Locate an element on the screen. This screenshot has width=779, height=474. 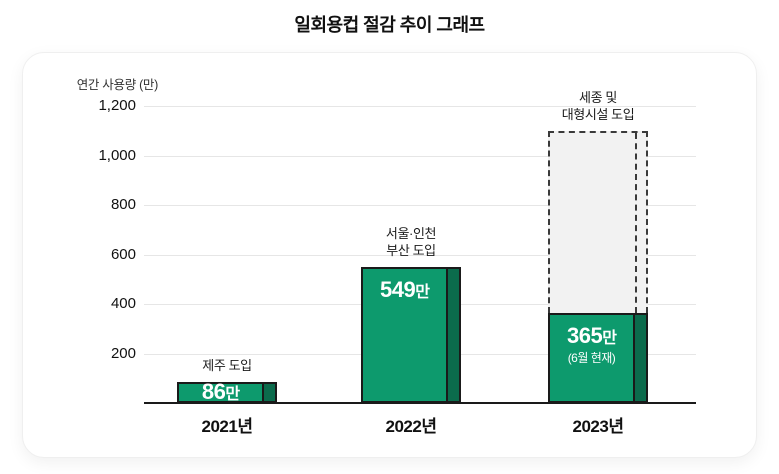
bar-group-2022: 서울·인천 부산 도입 549만 2022년 is located at coordinates (411, 331).